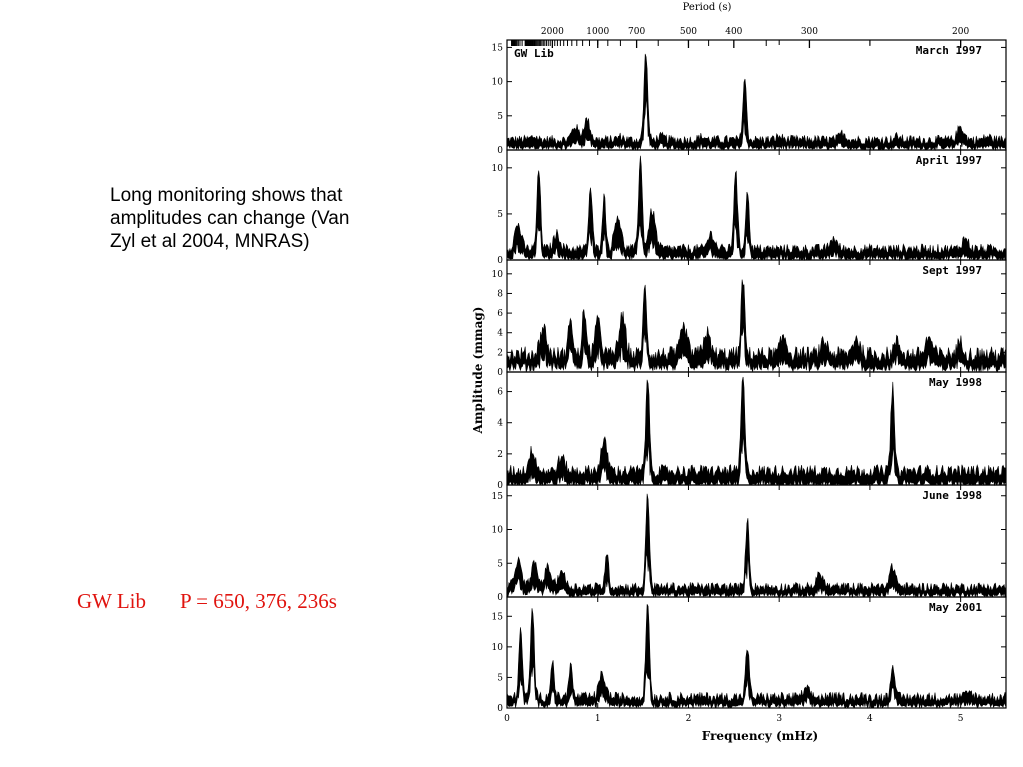 The height and width of the screenshot is (767, 1023). What do you see at coordinates (949, 160) in the screenshot?
I see `panel-date-label: April 1997` at bounding box center [949, 160].